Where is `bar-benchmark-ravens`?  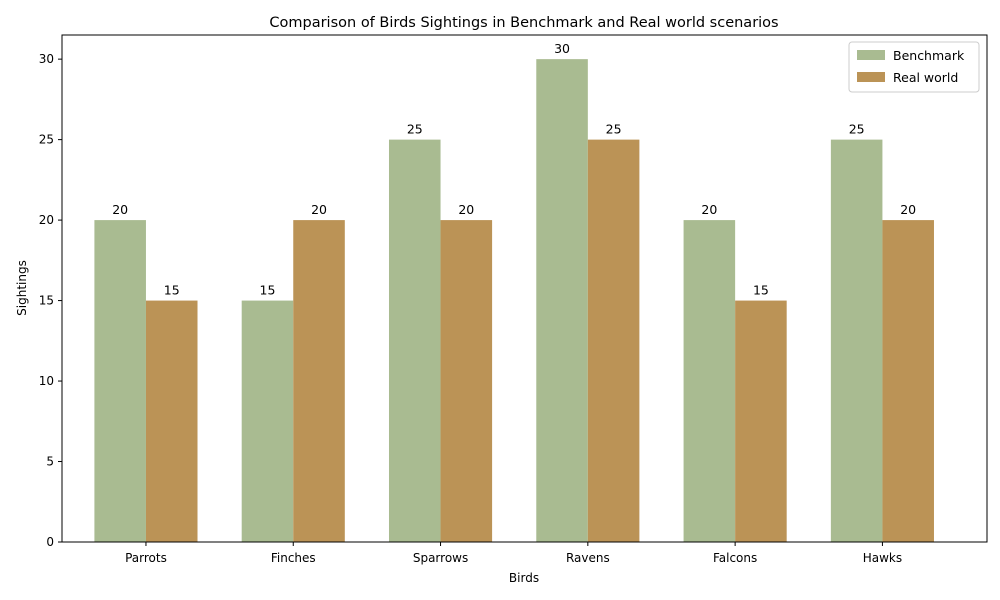 bar-benchmark-ravens is located at coordinates (562, 301).